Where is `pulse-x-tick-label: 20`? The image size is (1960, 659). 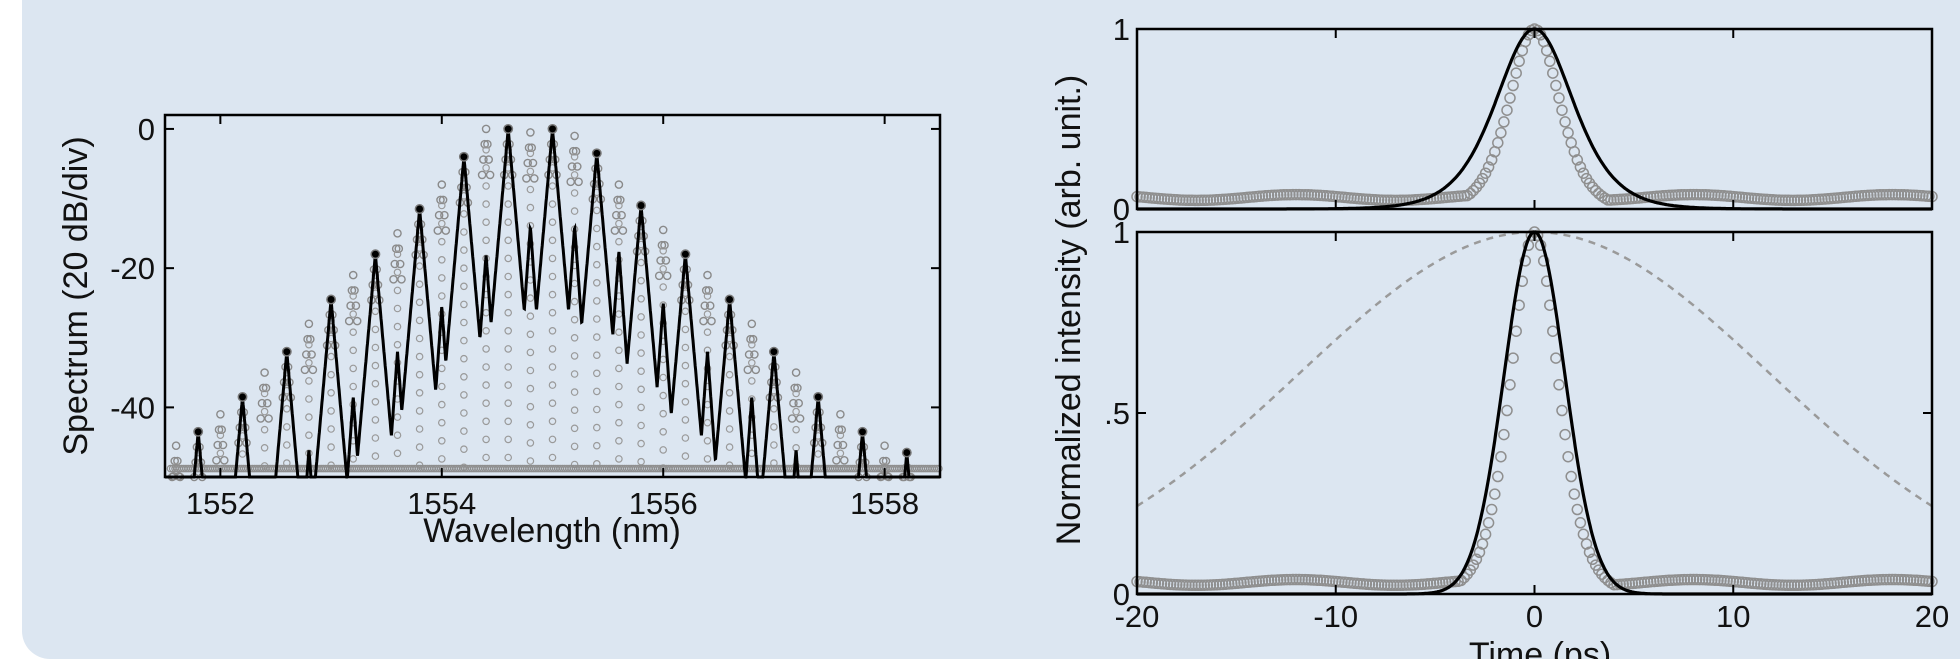 pulse-x-tick-label: 20 is located at coordinates (1932, 616).